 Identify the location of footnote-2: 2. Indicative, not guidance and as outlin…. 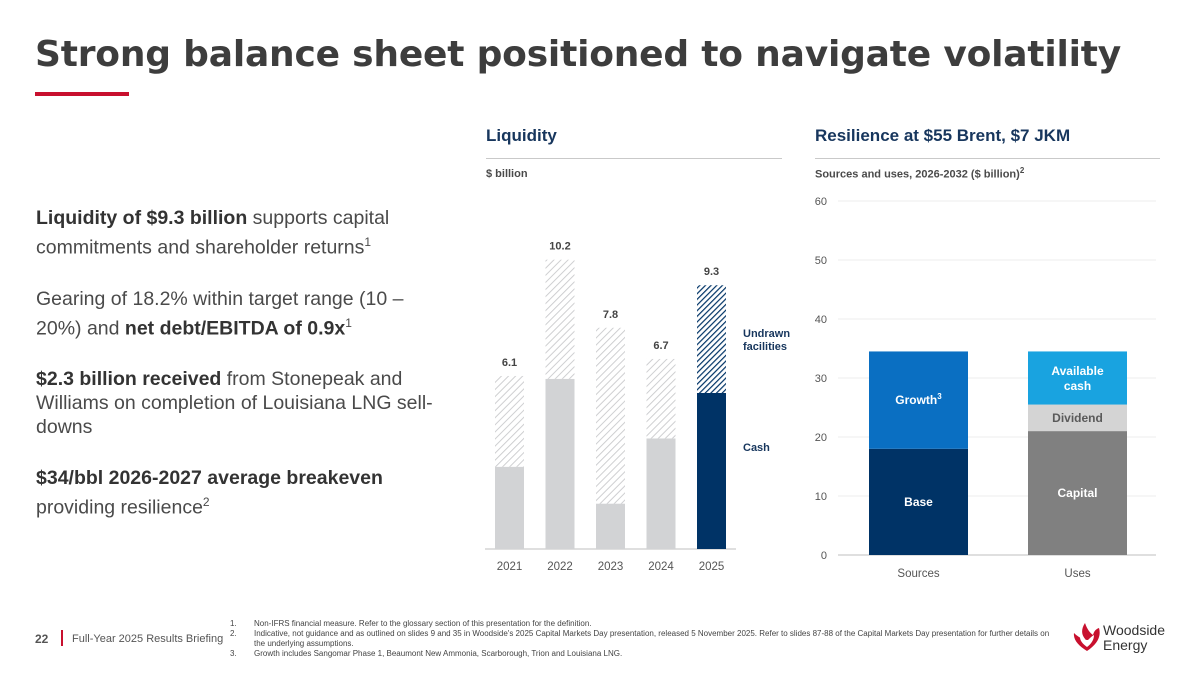
(645, 639).